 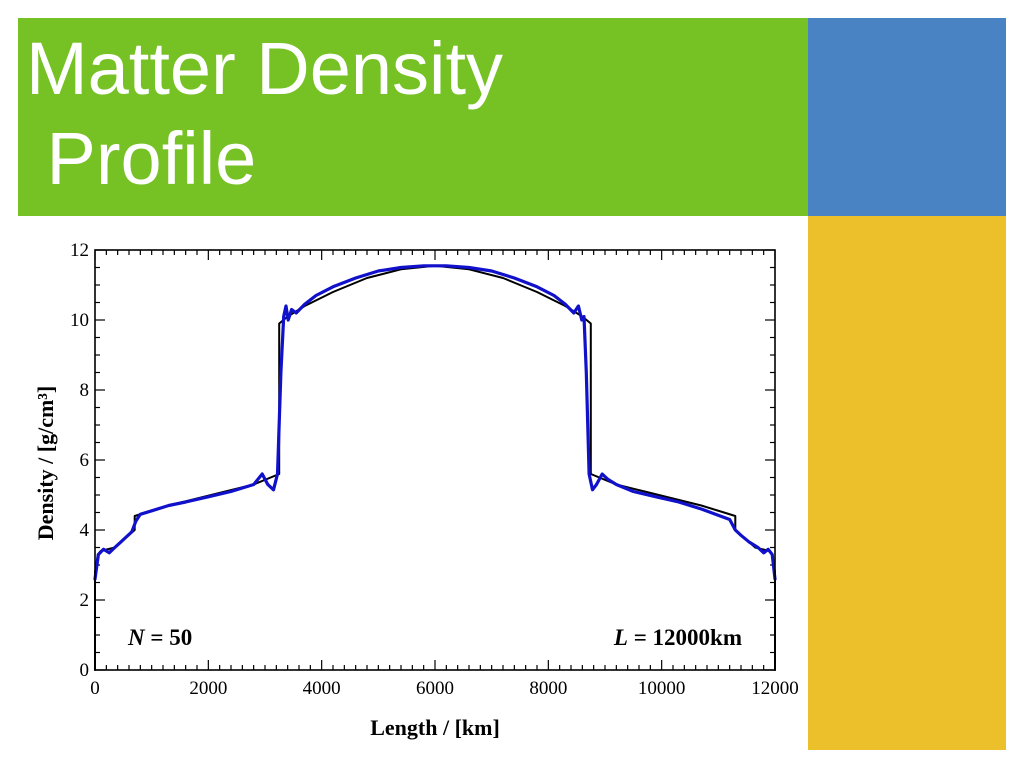 What do you see at coordinates (79, 250) in the screenshot?
I see `y-tick-label: 12` at bounding box center [79, 250].